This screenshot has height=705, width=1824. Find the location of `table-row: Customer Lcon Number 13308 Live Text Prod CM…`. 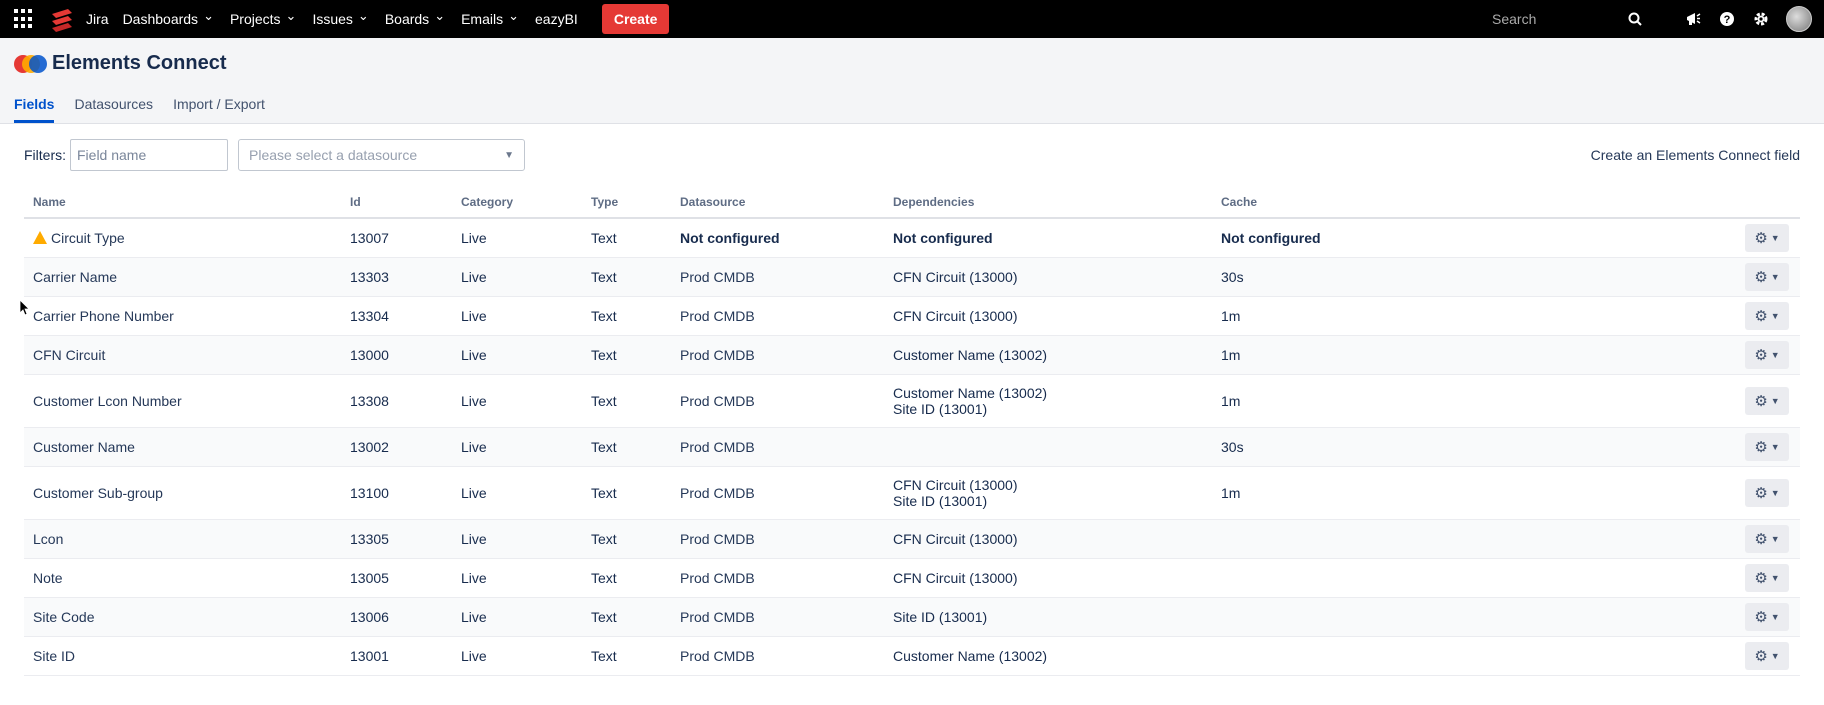

table-row: Customer Lcon Number 13308 Live Text Prod CM… is located at coordinates (912, 401).